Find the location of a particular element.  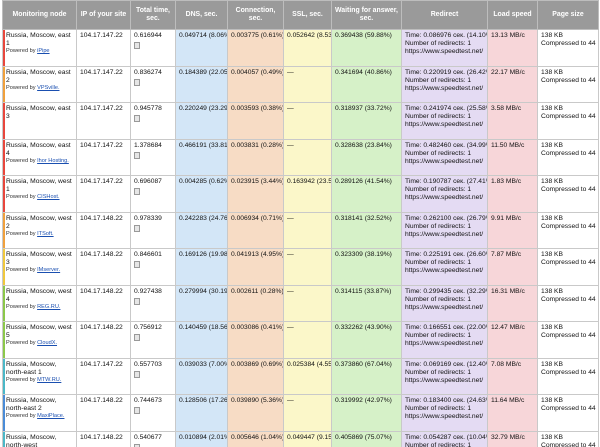

header-redirect: Redirect is located at coordinates (444, 15).